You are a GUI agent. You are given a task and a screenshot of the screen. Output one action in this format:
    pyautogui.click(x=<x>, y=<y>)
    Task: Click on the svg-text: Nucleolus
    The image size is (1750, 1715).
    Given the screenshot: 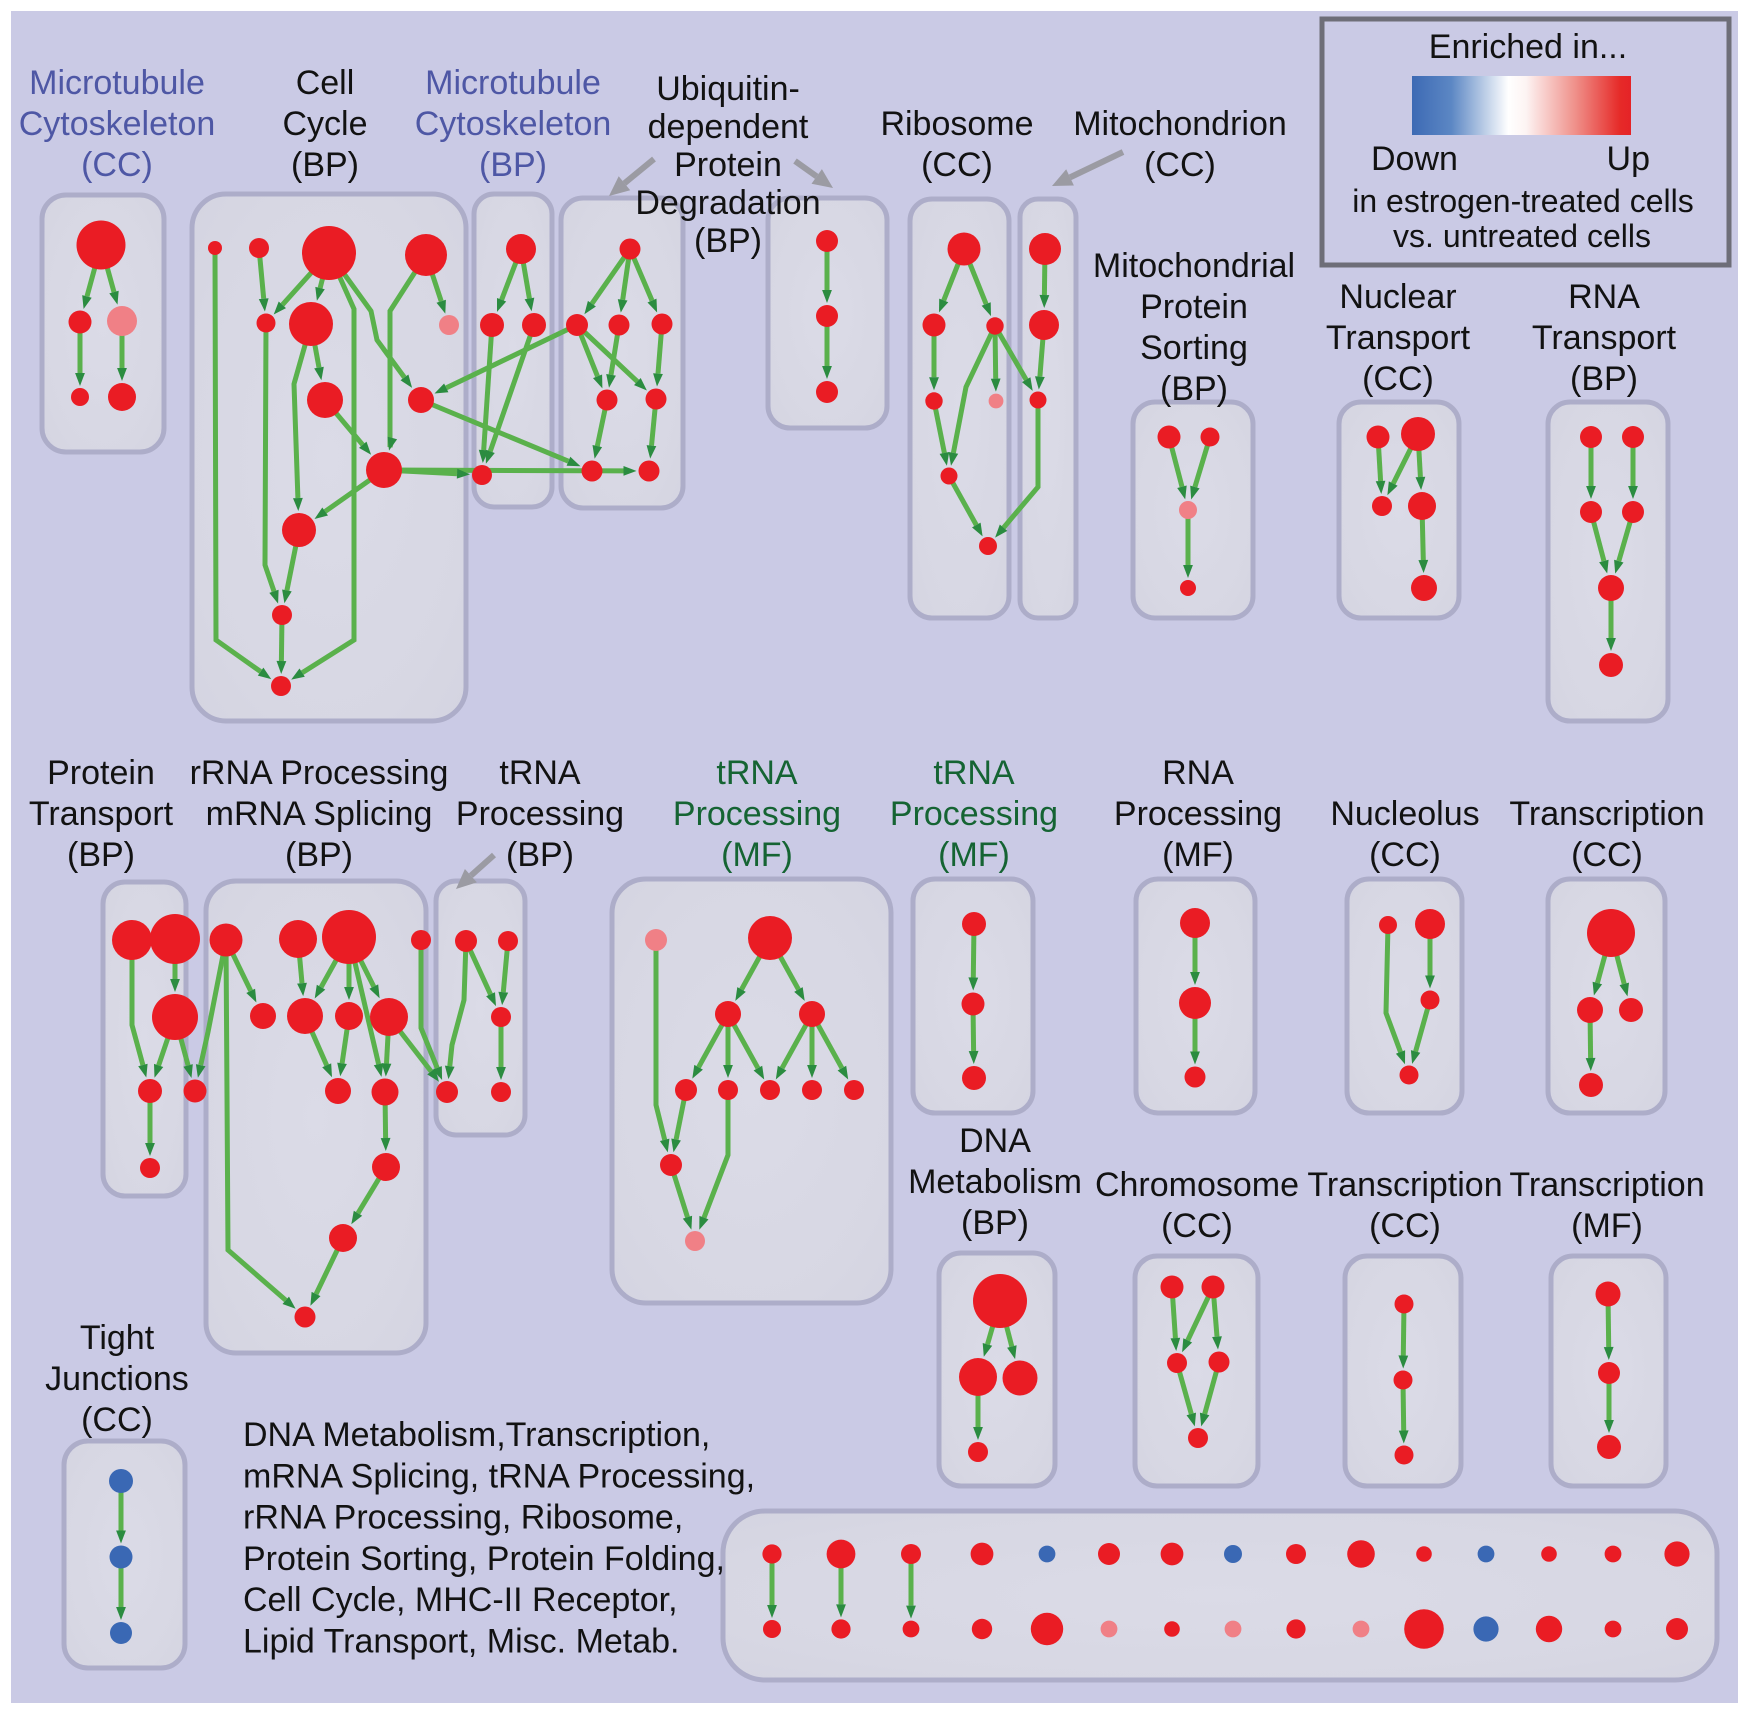 What is the action you would take?
    pyautogui.click(x=1404, y=814)
    